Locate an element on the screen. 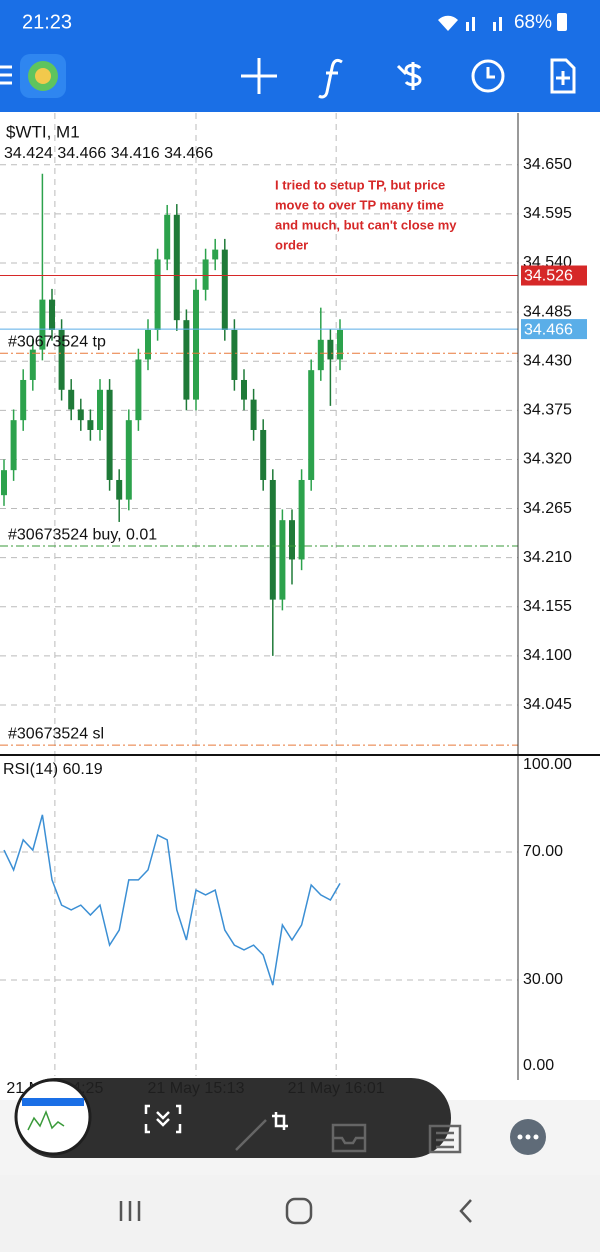 This screenshot has height=1252, width=600. battery-level: 68% is located at coordinates (533, 22).